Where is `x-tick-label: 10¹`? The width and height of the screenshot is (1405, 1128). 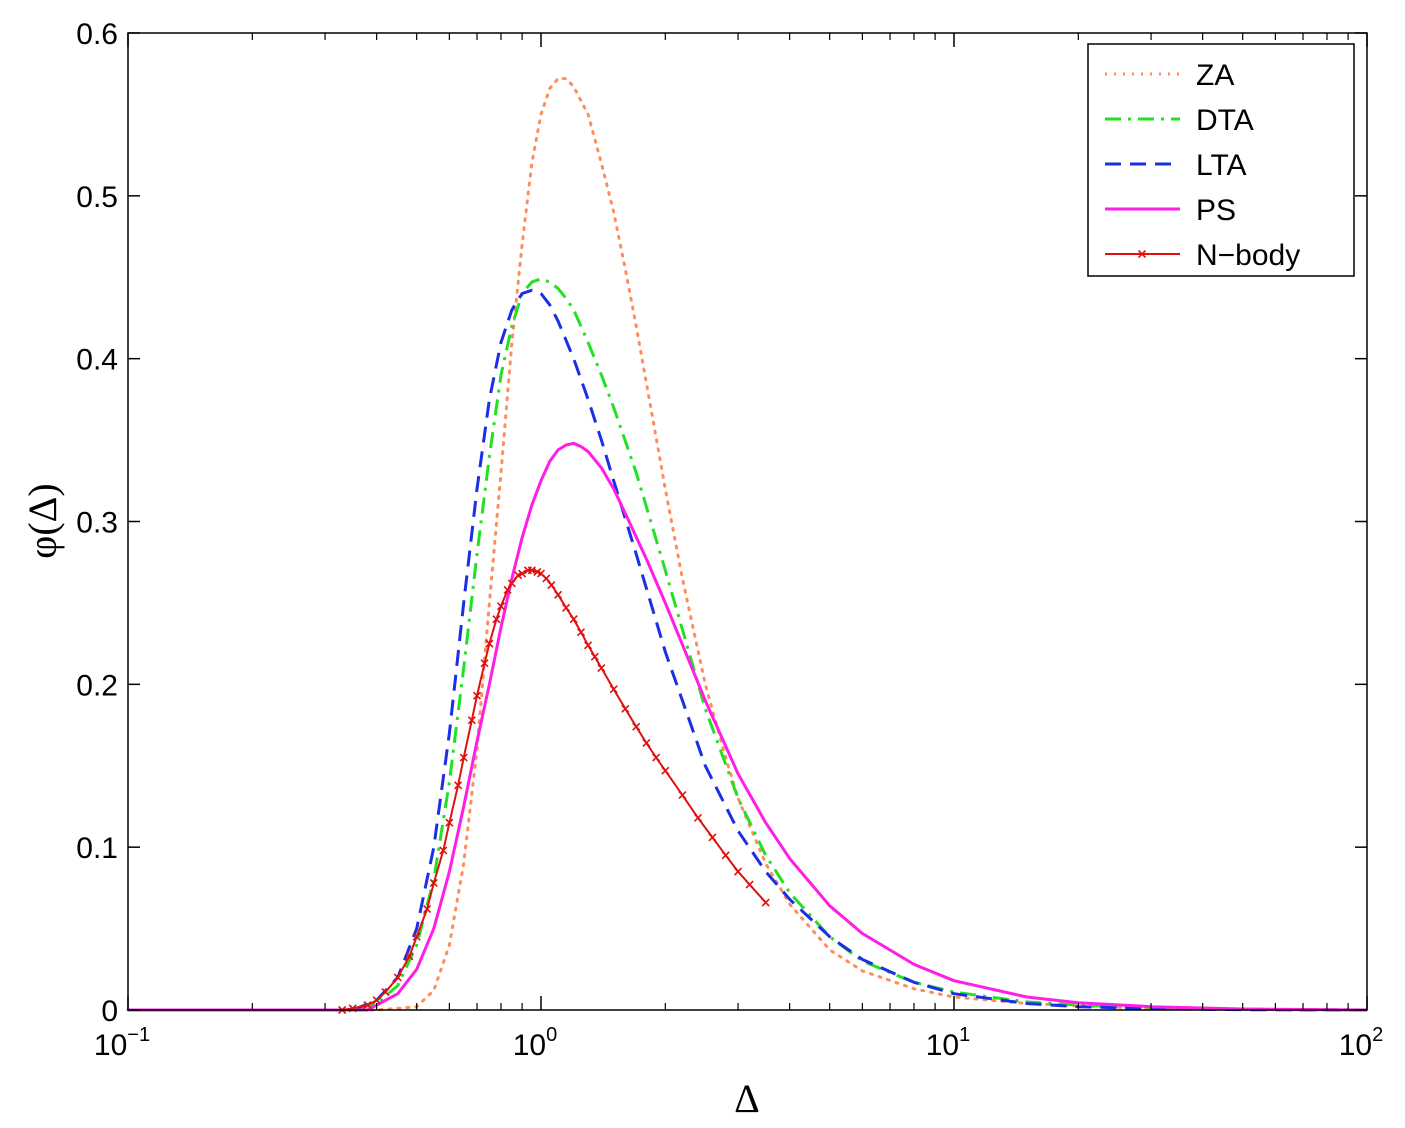
x-tick-label: 10¹ is located at coordinates (948, 1043).